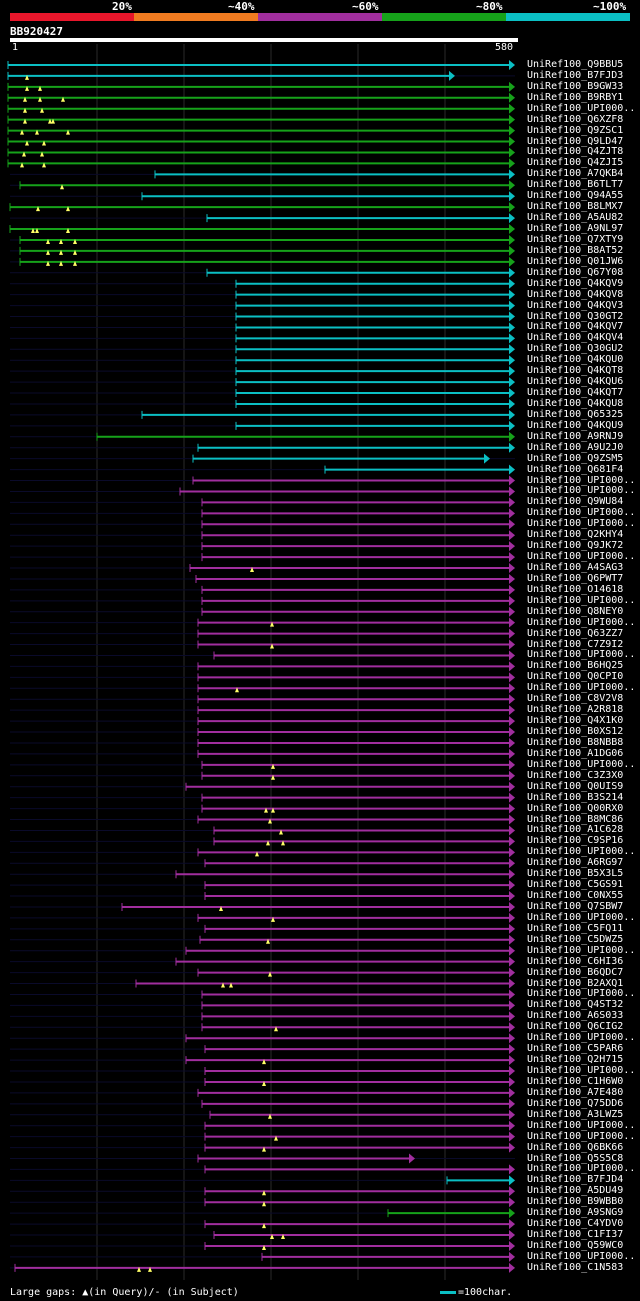 This screenshot has height=1301, width=640. I want to click on hit-label: UniRef100_Q0CPI0, so click(575, 677).